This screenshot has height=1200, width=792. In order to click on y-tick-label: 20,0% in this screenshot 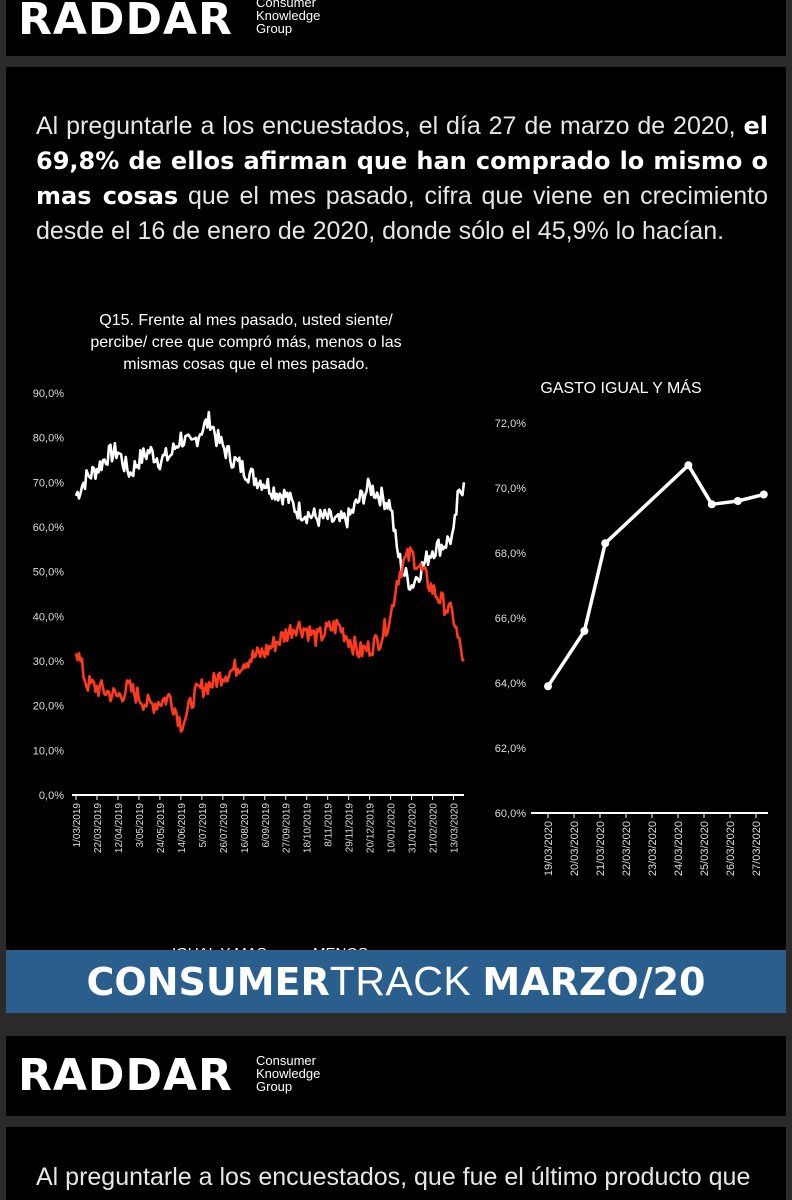, I will do `click(48, 707)`.